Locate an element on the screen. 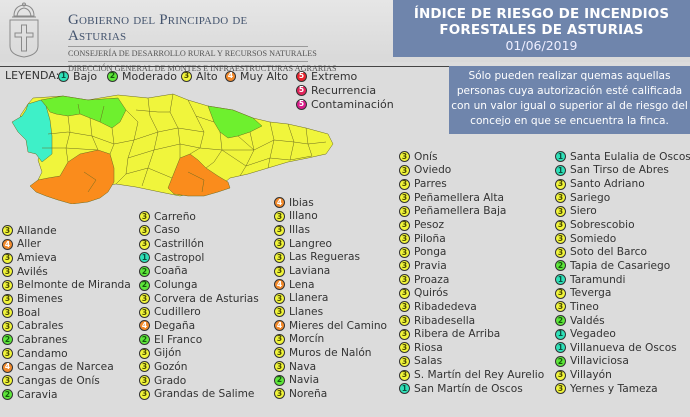 The height and width of the screenshot is (417, 690). municipality-name: Llanera is located at coordinates (309, 298).